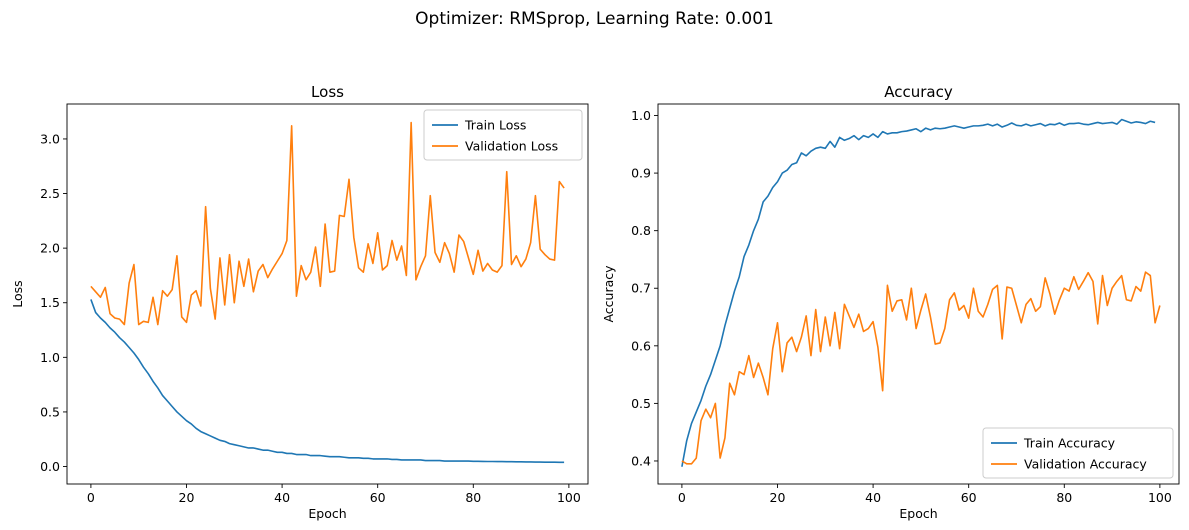  What do you see at coordinates (495, 125) in the screenshot?
I see `loss-legend-label: Train Loss` at bounding box center [495, 125].